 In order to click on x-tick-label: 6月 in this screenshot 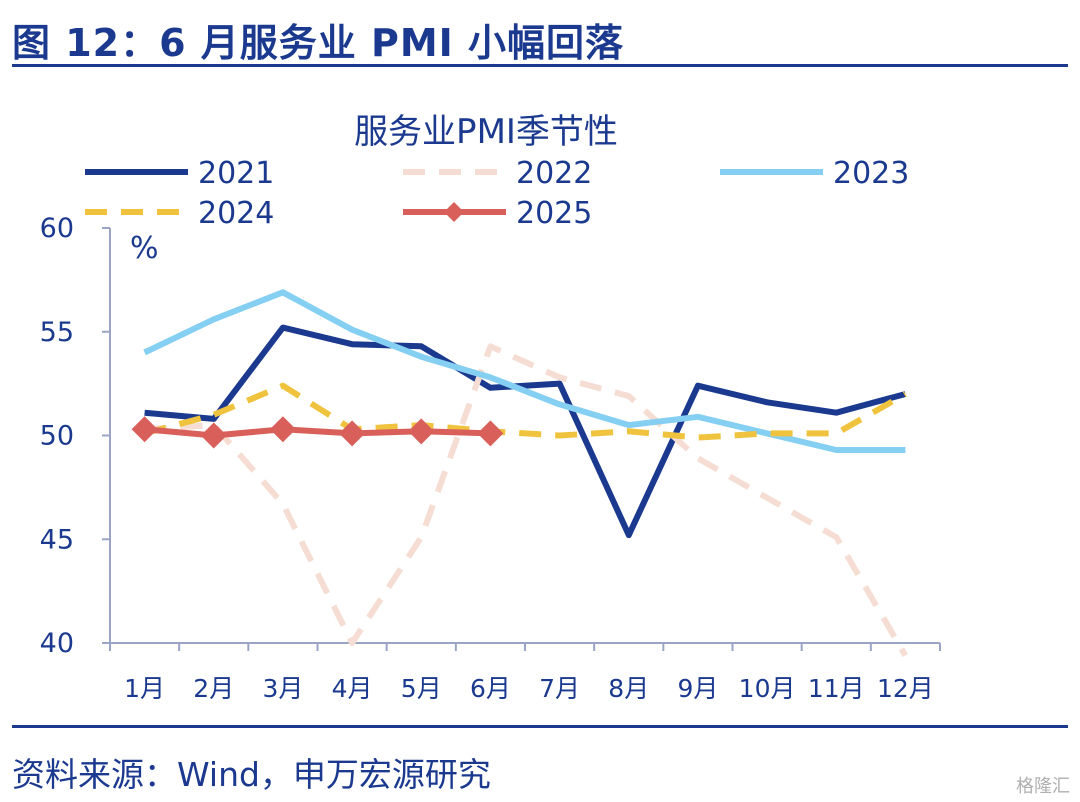, I will do `click(490, 688)`.